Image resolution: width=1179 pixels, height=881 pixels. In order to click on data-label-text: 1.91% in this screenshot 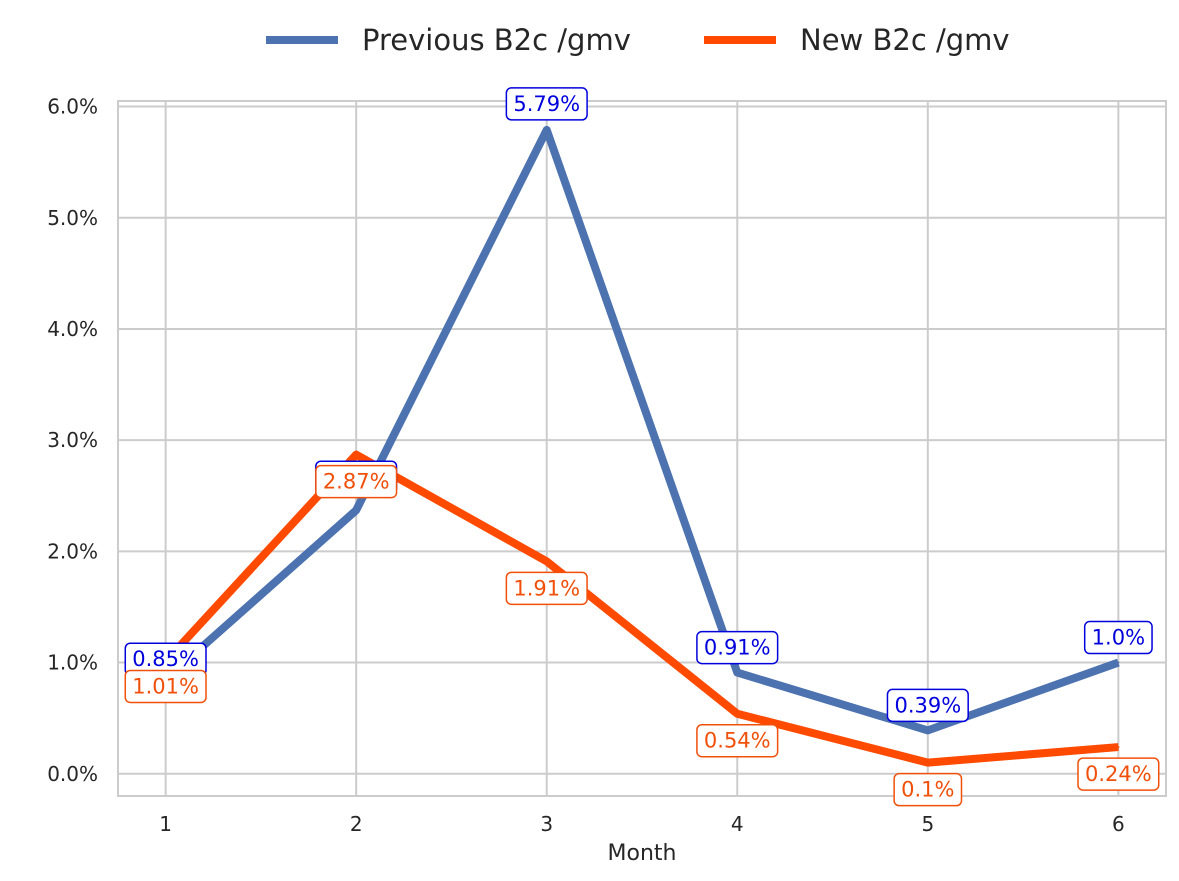, I will do `click(546, 588)`.